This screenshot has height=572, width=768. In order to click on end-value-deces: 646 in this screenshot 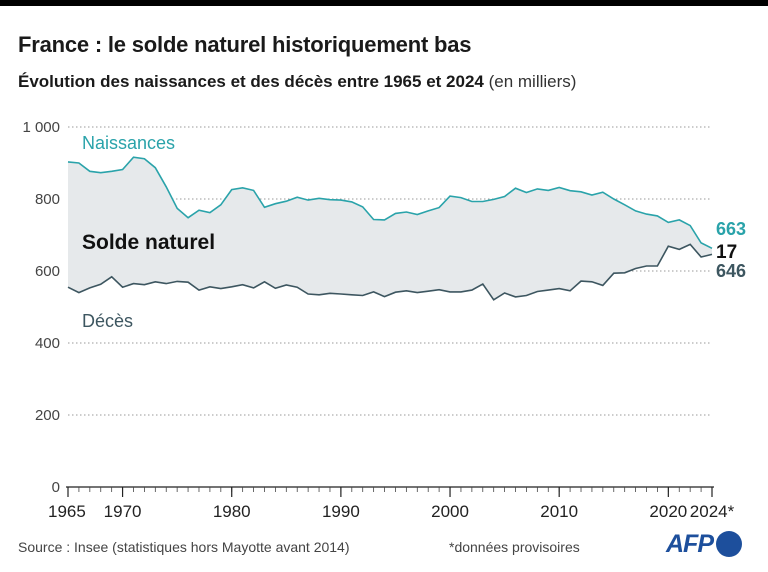, I will do `click(731, 271)`.